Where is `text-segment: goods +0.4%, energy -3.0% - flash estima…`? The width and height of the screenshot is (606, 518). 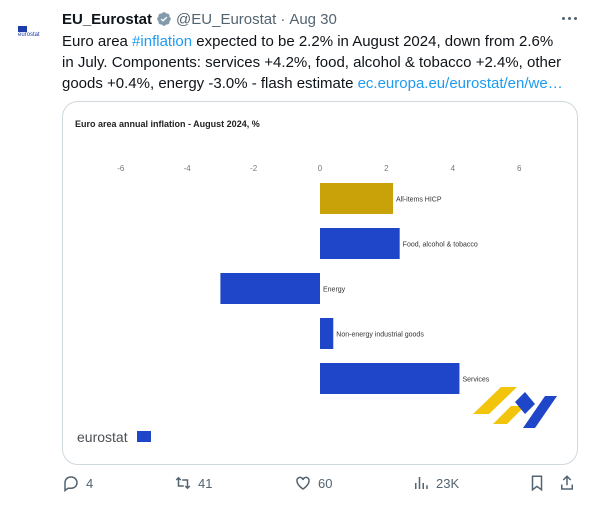 text-segment: goods +0.4%, energy -3.0% - flash estima… is located at coordinates (210, 83).